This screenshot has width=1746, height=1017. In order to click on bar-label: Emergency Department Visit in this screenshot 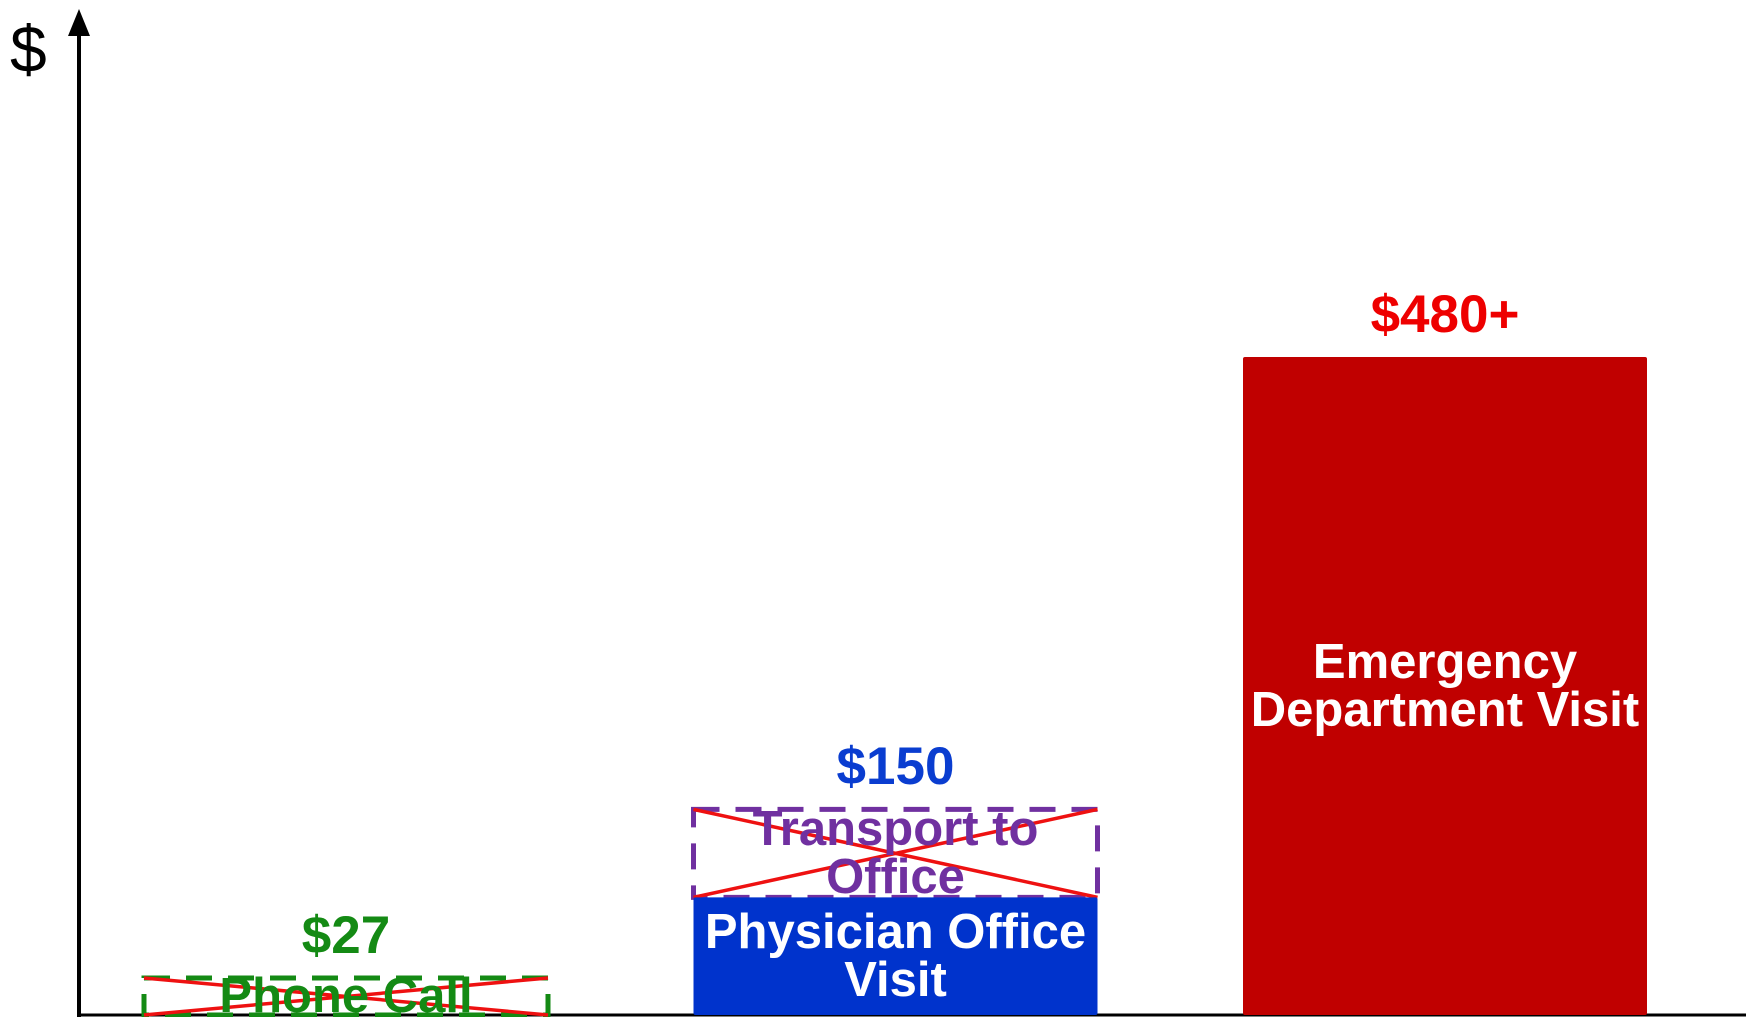, I will do `click(1445, 686)`.